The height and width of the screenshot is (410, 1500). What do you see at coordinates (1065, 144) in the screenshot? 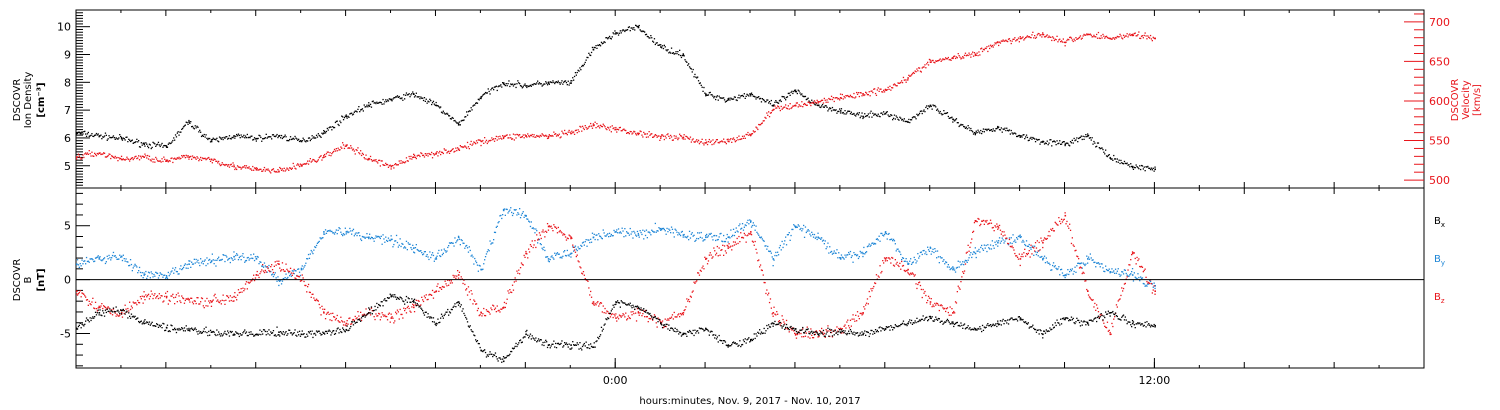
I see `ion-density-point` at bounding box center [1065, 144].